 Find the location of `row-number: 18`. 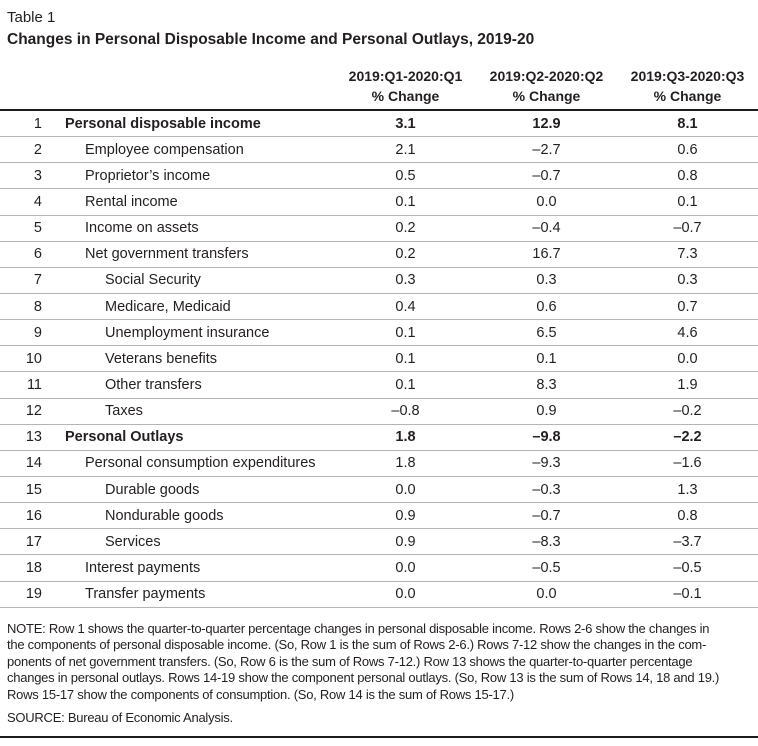

row-number: 18 is located at coordinates (33, 567).